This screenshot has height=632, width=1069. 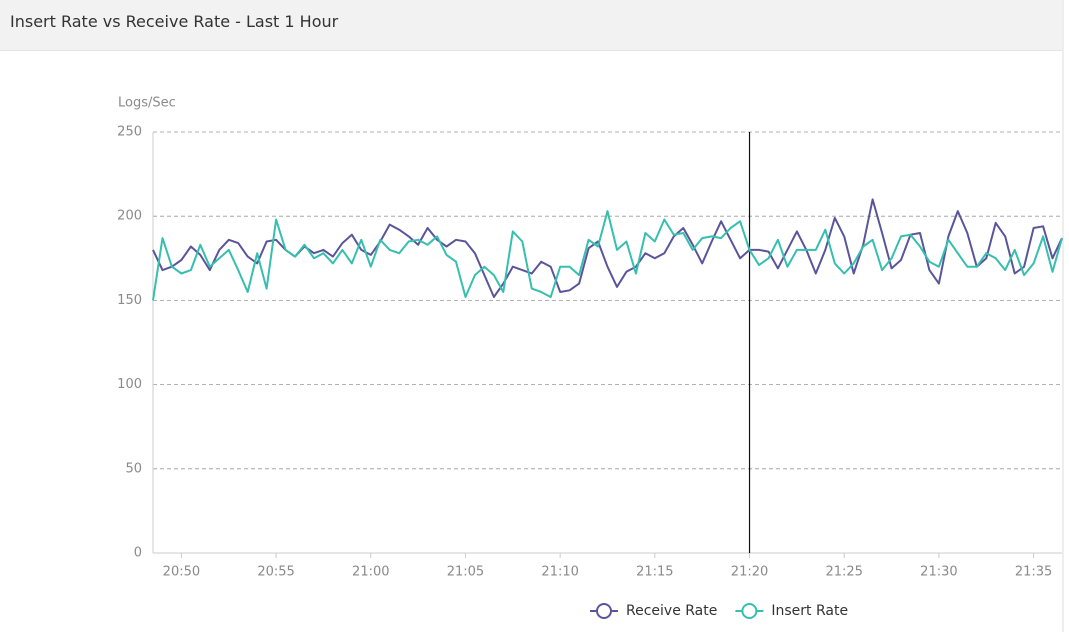 What do you see at coordinates (607, 255) in the screenshot?
I see `series-line` at bounding box center [607, 255].